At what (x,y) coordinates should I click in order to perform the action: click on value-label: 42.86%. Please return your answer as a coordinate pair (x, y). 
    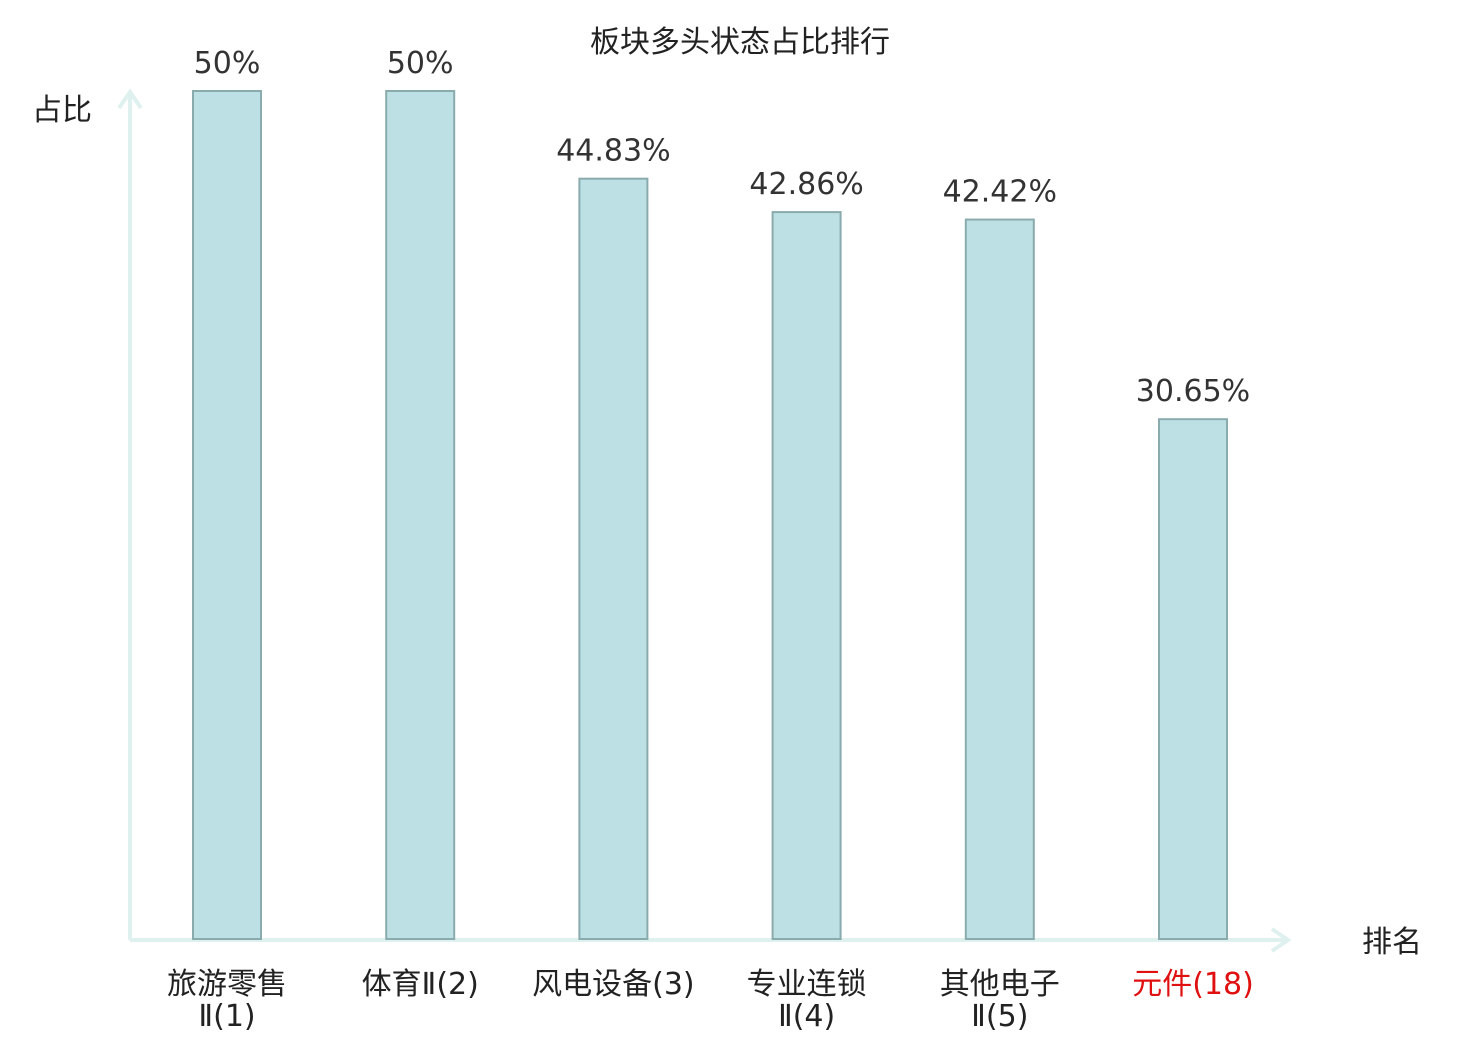
    Looking at the image, I should click on (806, 184).